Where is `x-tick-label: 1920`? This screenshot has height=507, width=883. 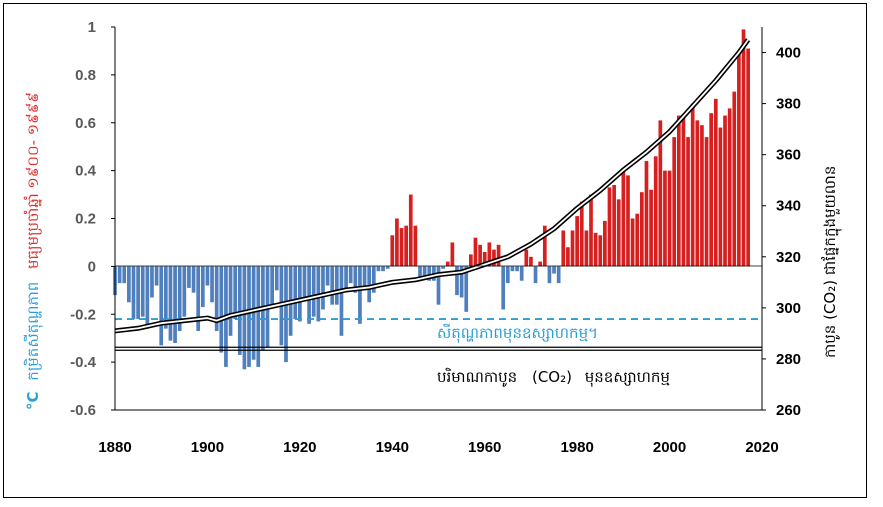 x-tick-label: 1920 is located at coordinates (299, 447).